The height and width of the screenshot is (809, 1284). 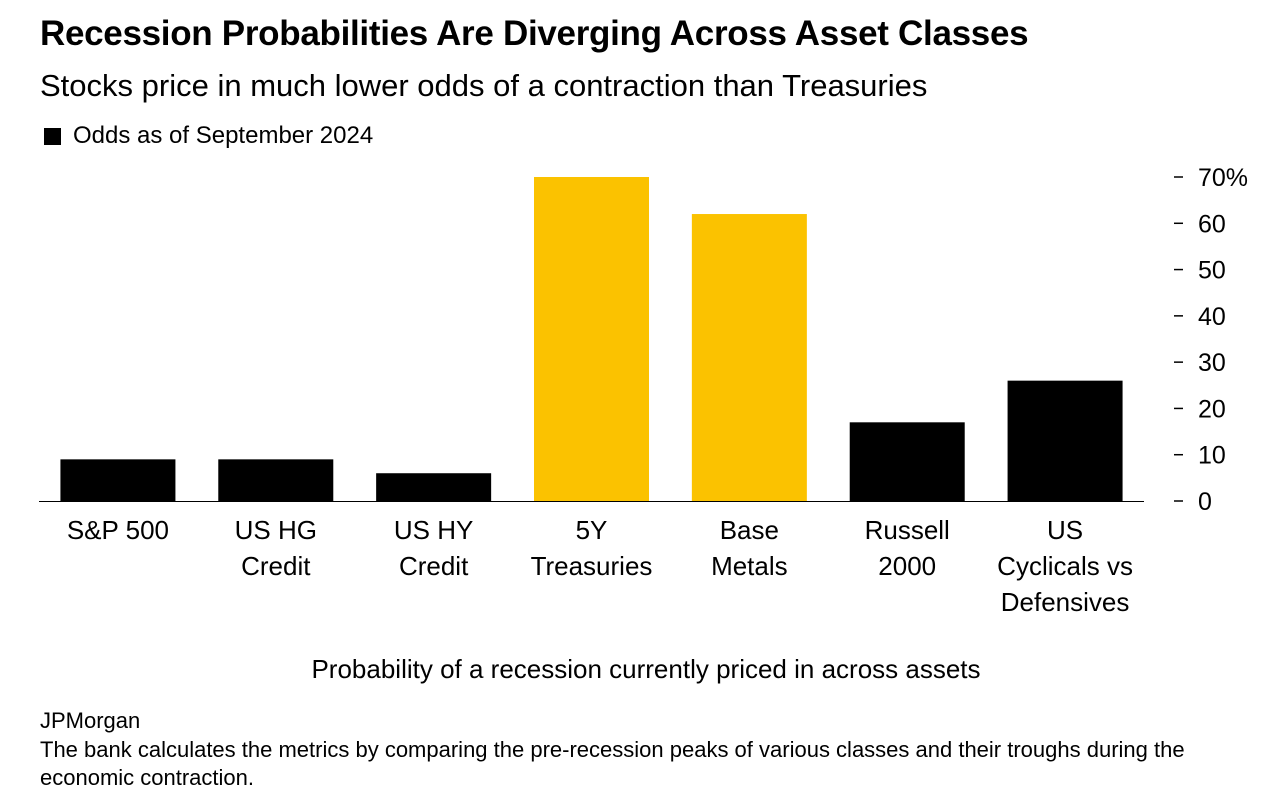 What do you see at coordinates (90, 720) in the screenshot?
I see `source-label: JPMorgan` at bounding box center [90, 720].